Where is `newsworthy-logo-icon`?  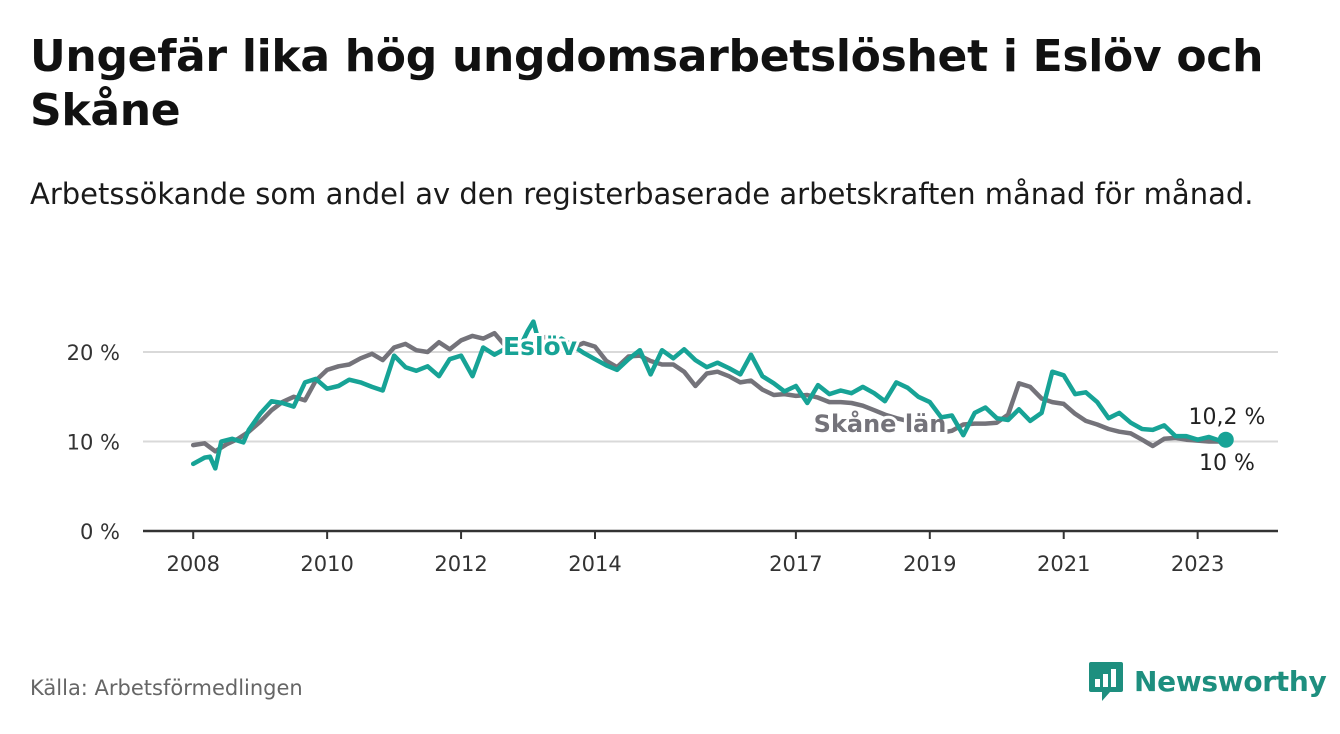
newsworthy-logo-icon is located at coordinates (1106, 681).